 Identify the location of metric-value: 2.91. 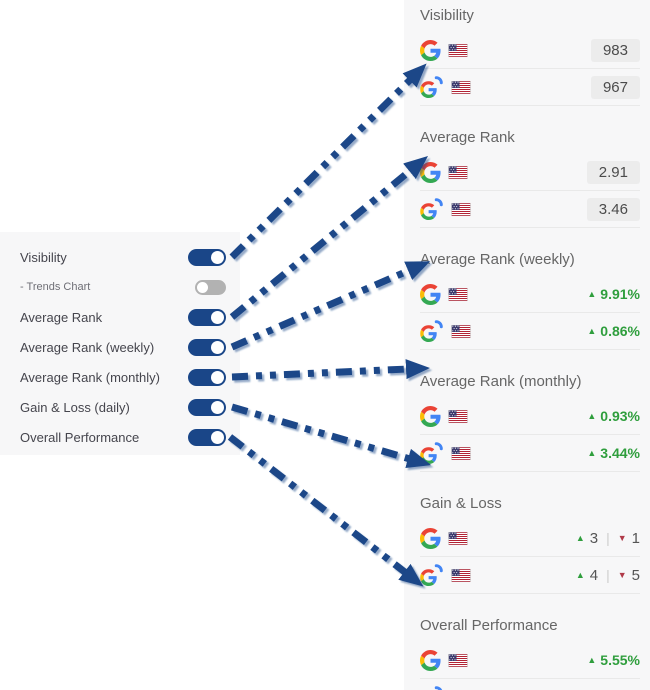
(613, 172).